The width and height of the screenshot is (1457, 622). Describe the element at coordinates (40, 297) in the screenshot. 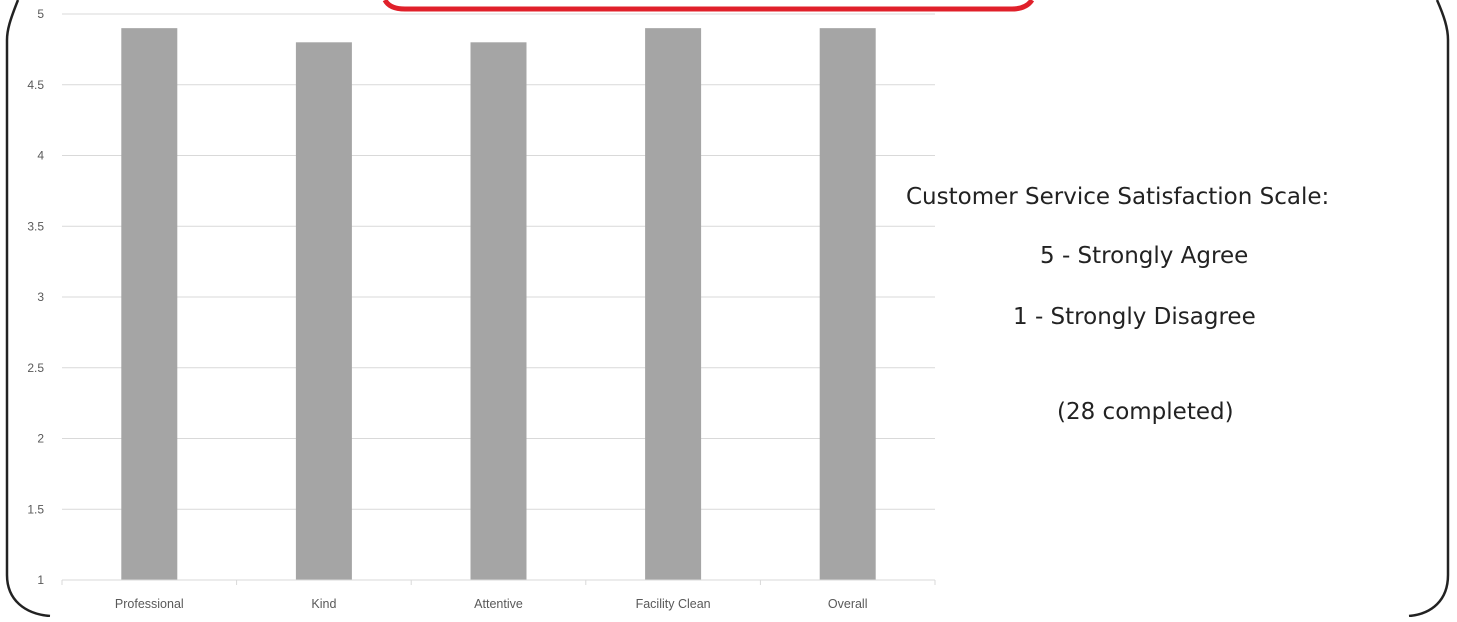

I see `y-tick-label: 3` at that location.